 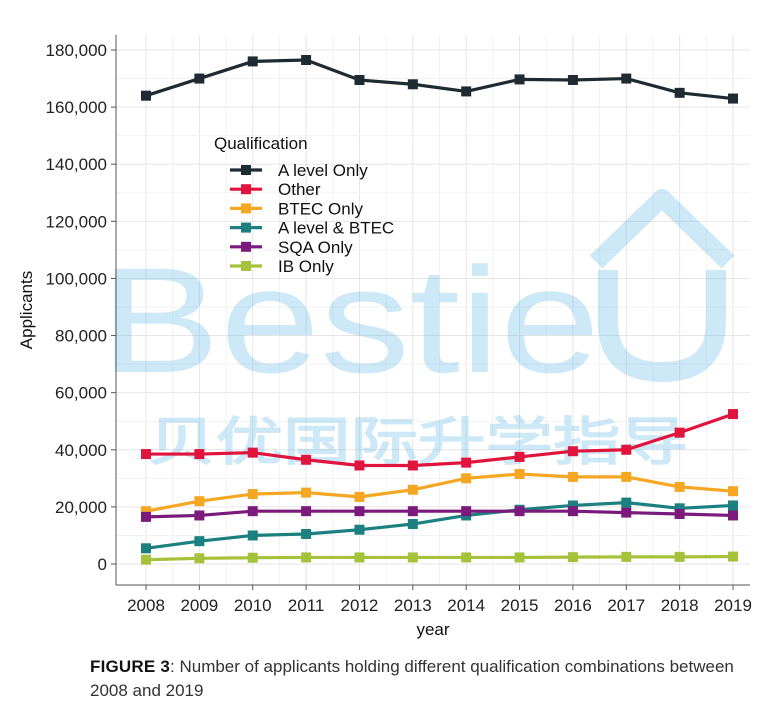 What do you see at coordinates (626, 605) in the screenshot?
I see `x-tick-label: 2017` at bounding box center [626, 605].